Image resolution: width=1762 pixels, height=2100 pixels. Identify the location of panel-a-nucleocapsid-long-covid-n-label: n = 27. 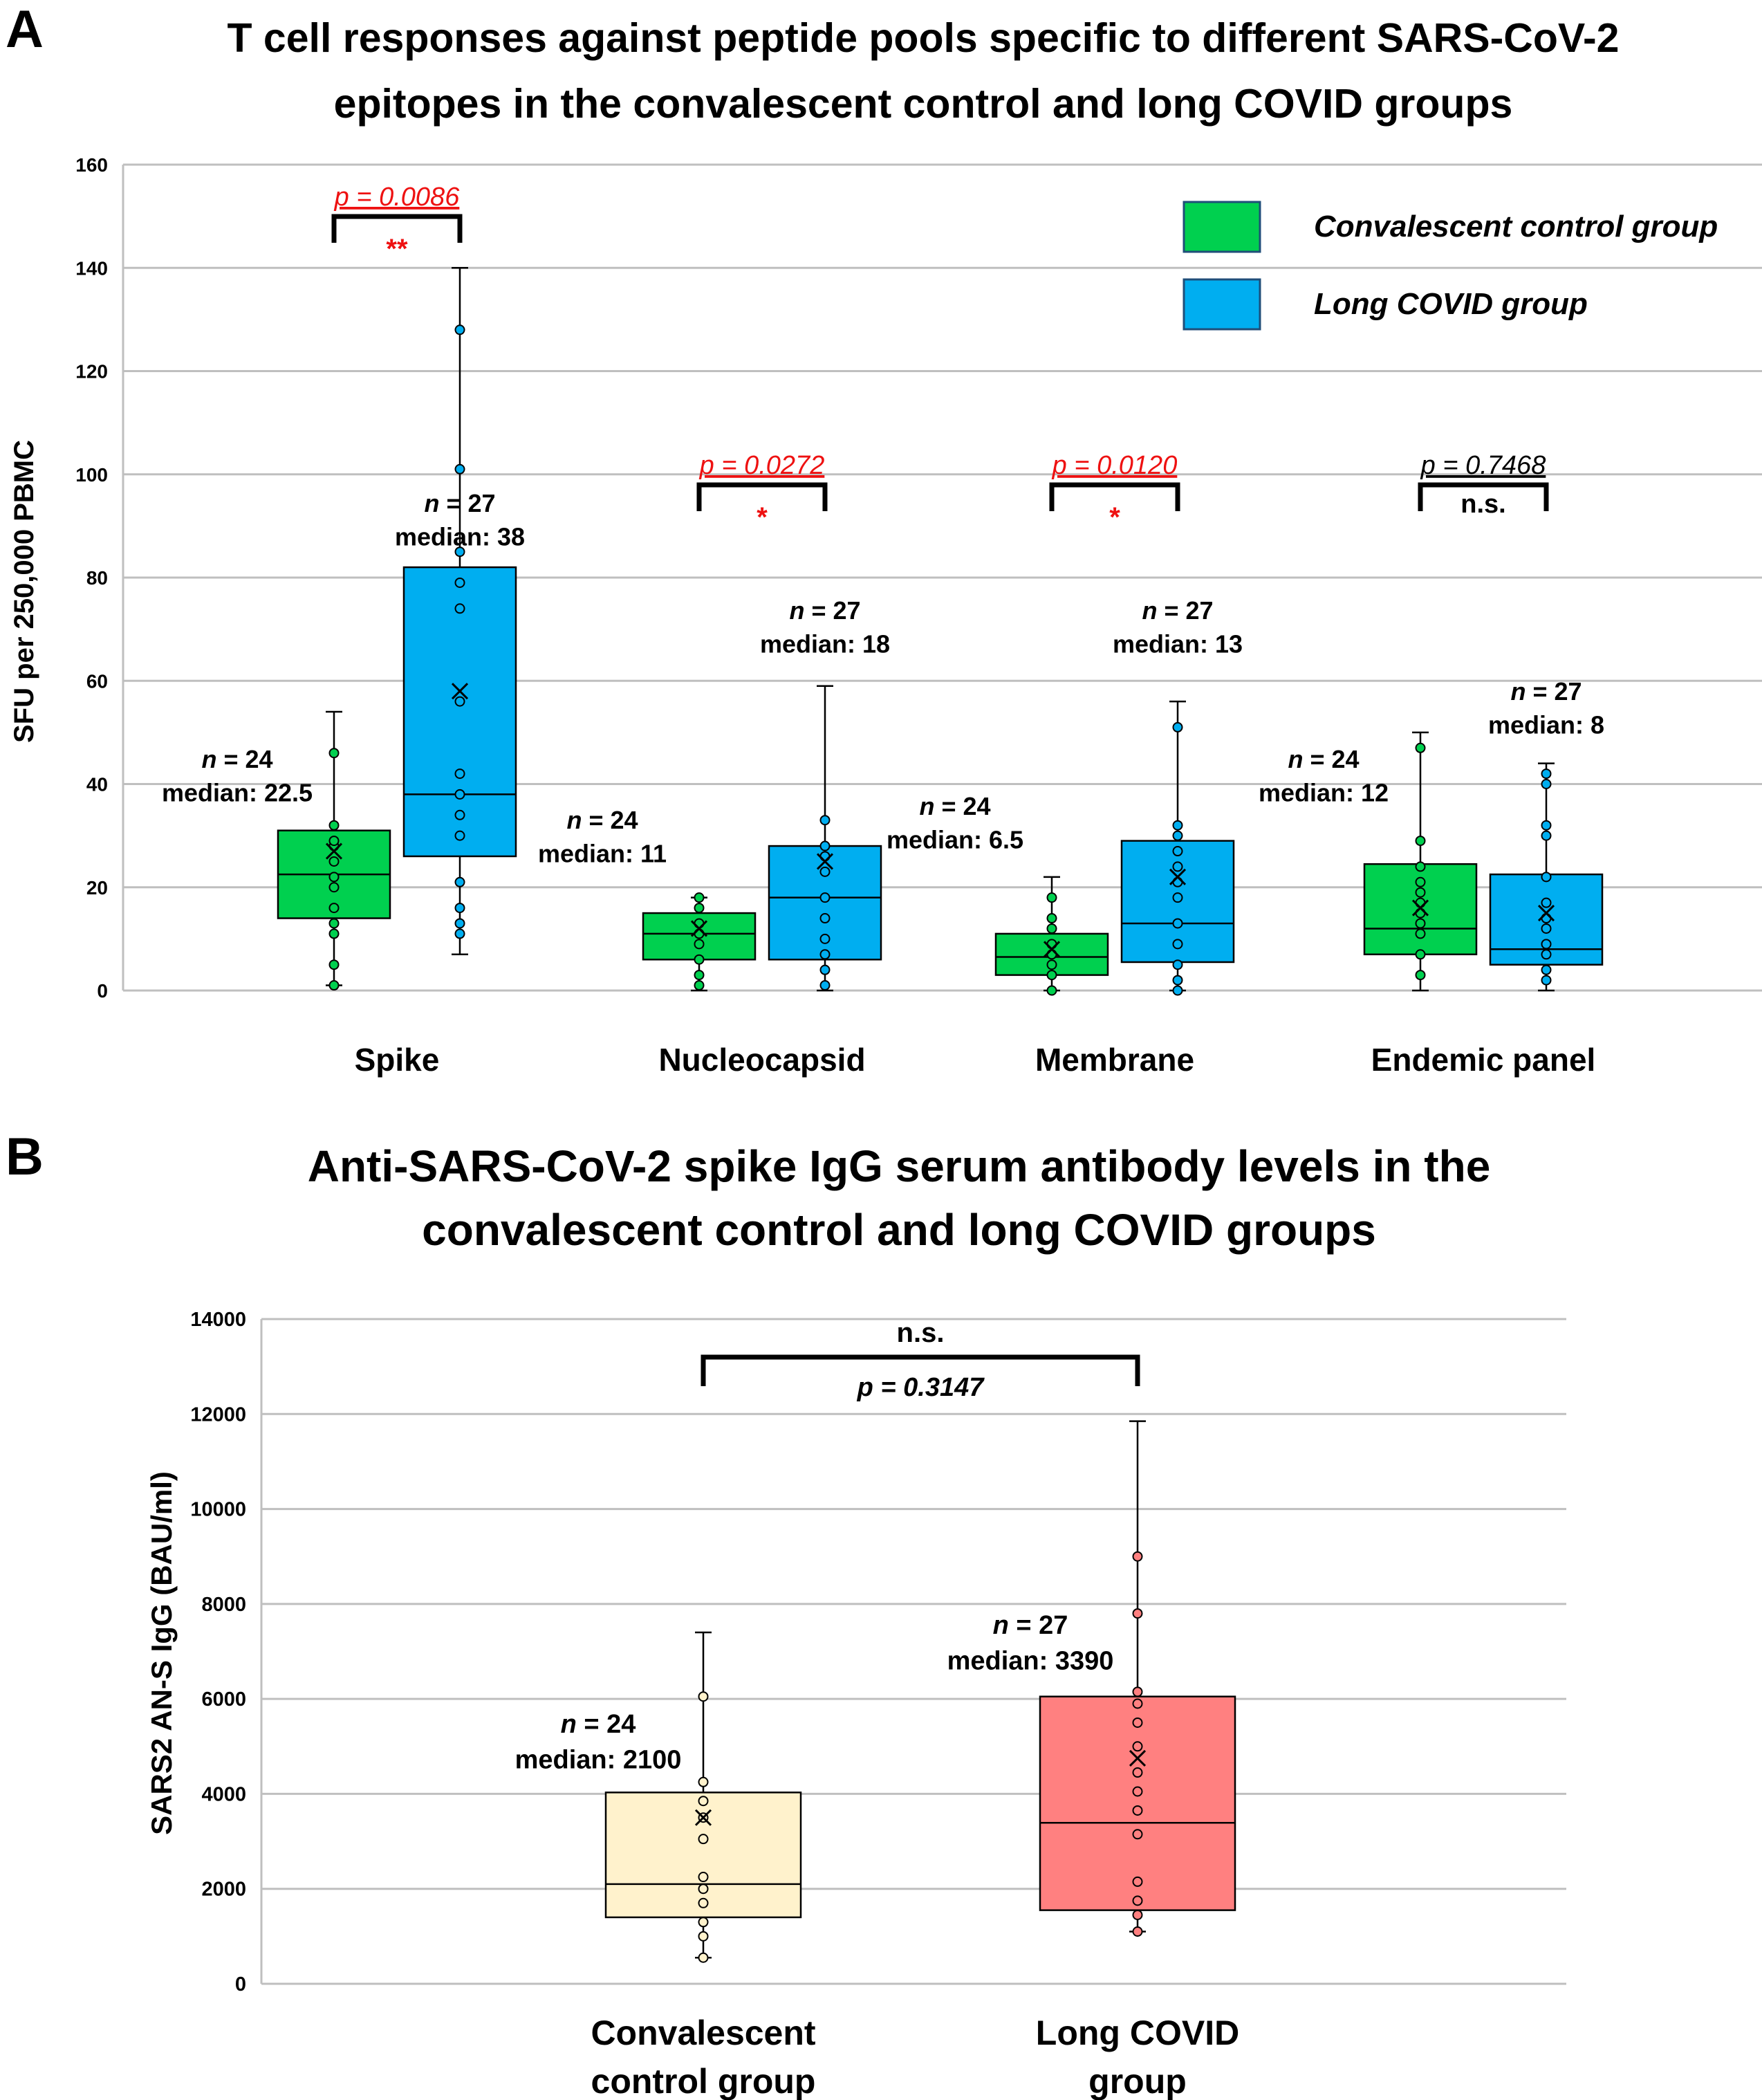
(825, 610).